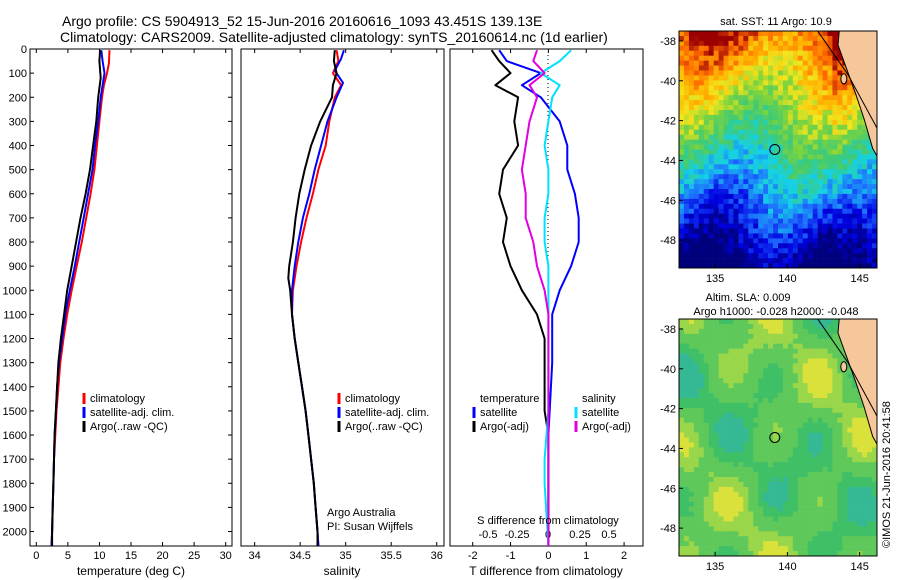 The height and width of the screenshot is (580, 900). Describe the element at coordinates (668, 330) in the screenshot. I see `map-lat-tick-label: -38` at that location.